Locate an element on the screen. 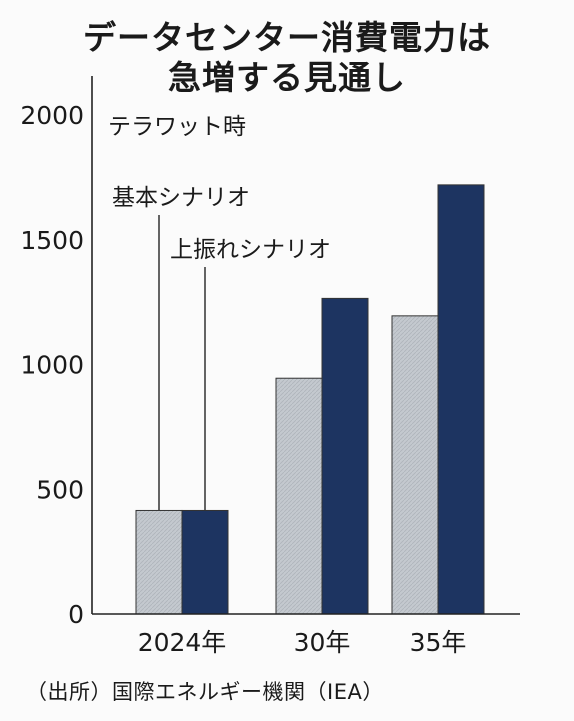 The height and width of the screenshot is (721, 574). y-tick-label: 500 is located at coordinates (60, 489).